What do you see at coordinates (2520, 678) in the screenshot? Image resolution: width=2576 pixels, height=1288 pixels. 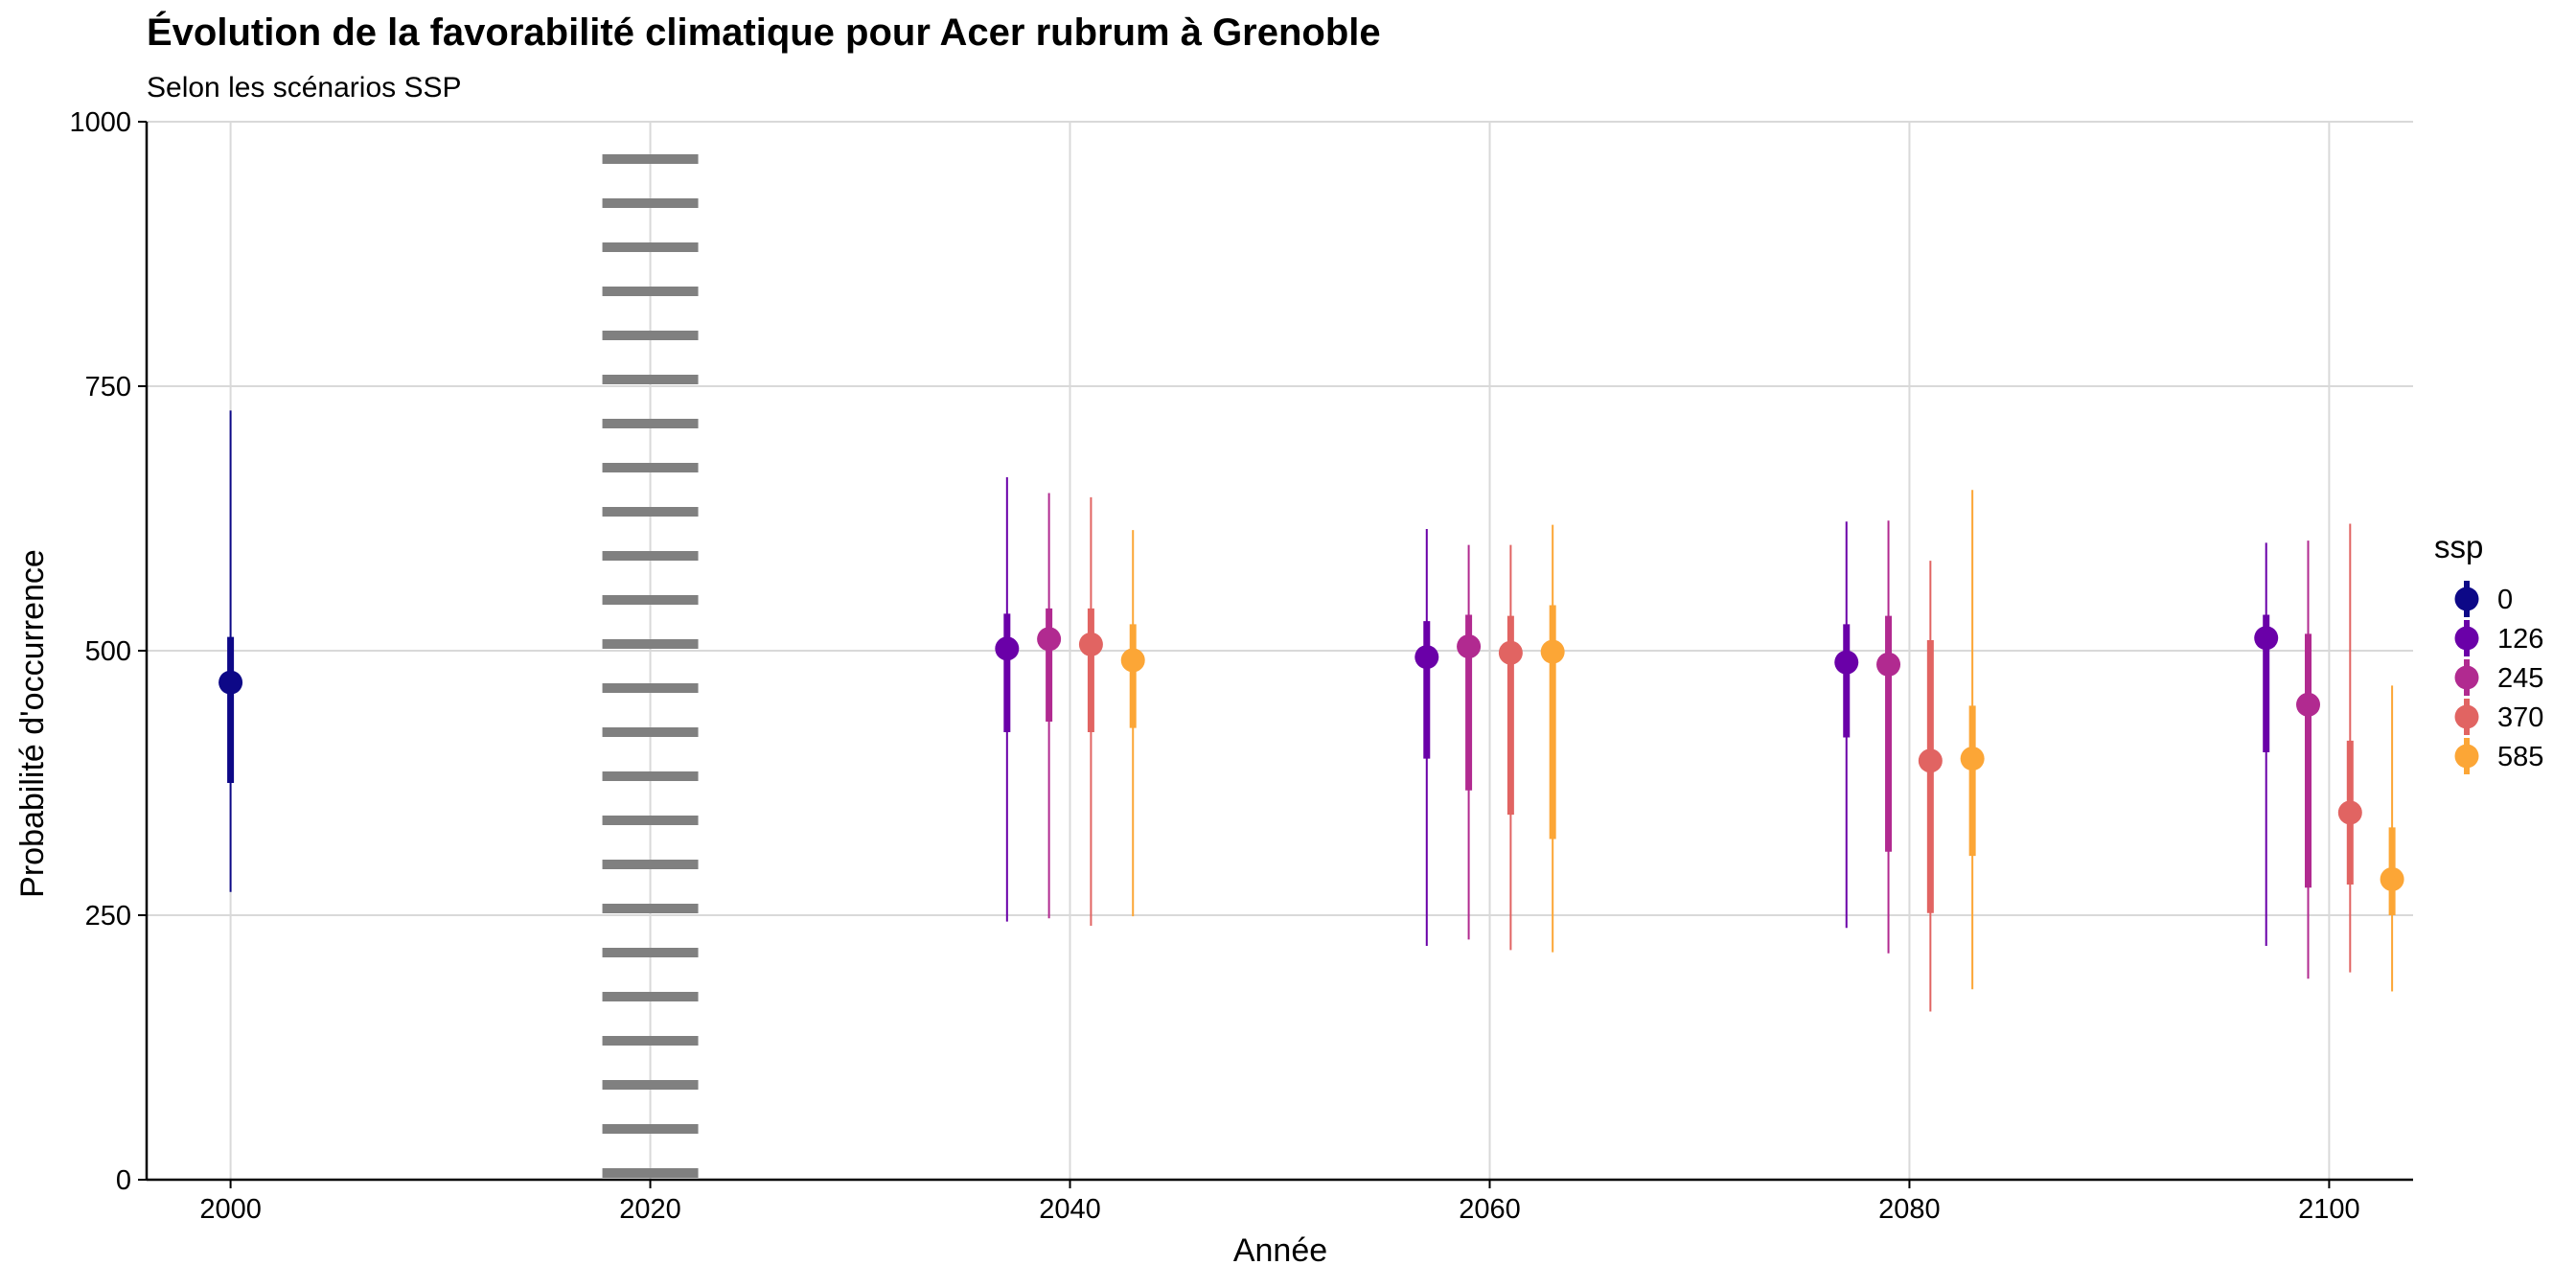 I see `legend-label: 245` at bounding box center [2520, 678].